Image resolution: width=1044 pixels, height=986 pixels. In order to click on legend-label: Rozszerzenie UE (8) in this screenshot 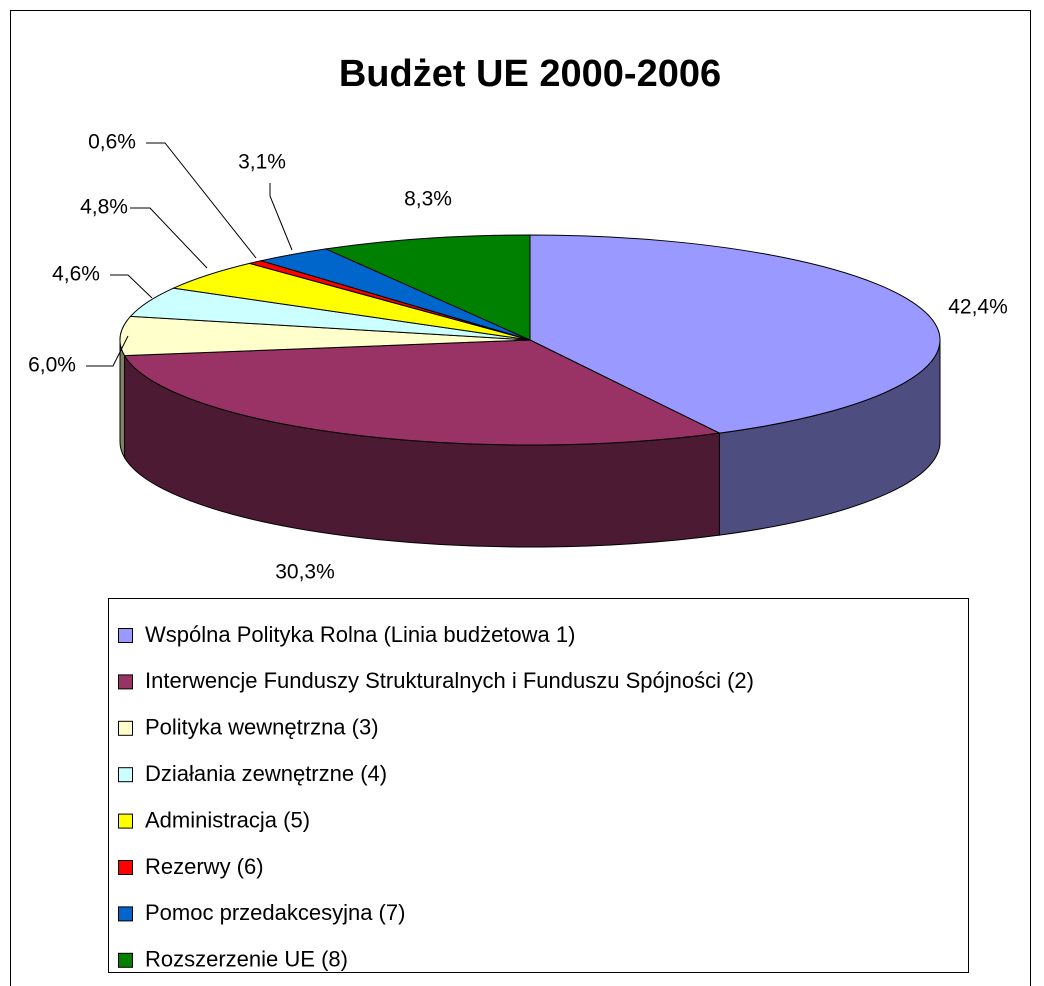, I will do `click(246, 959)`.